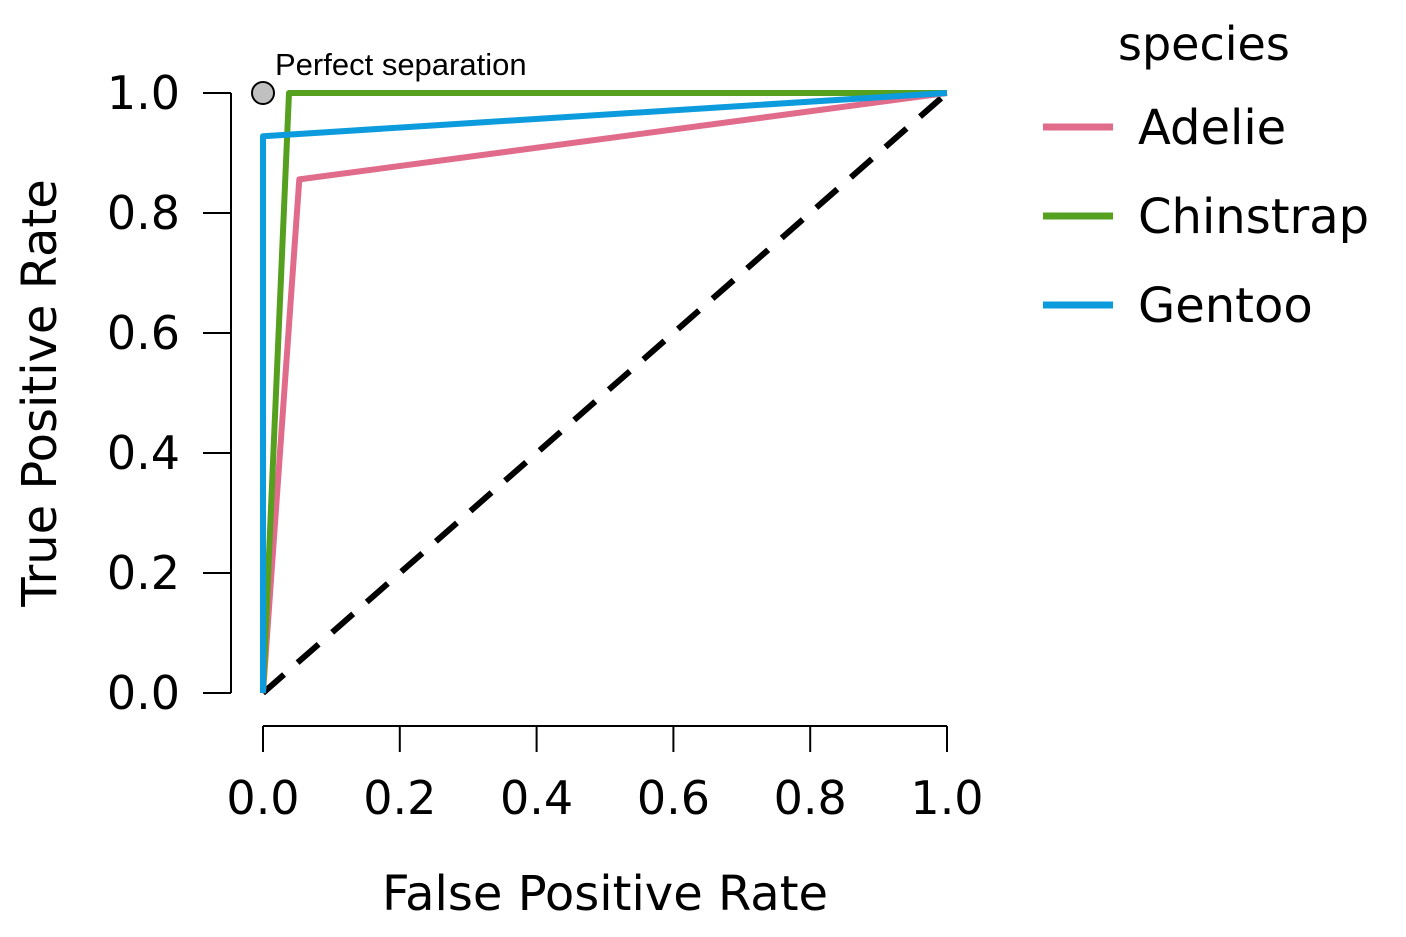 This screenshot has height=937, width=1406. I want to click on perfect-separation-label: Perfect separation, so click(401, 64).